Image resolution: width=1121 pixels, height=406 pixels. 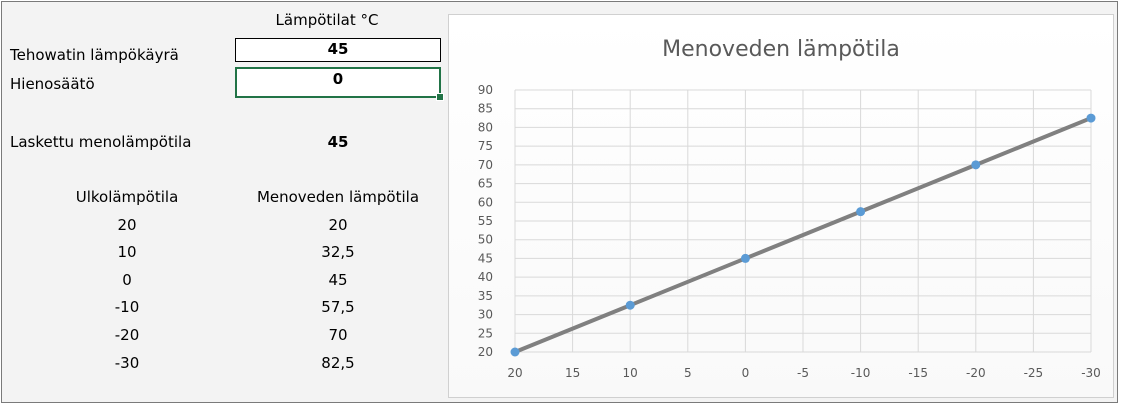 I want to click on y-tick-label: 25, so click(x=485, y=333).